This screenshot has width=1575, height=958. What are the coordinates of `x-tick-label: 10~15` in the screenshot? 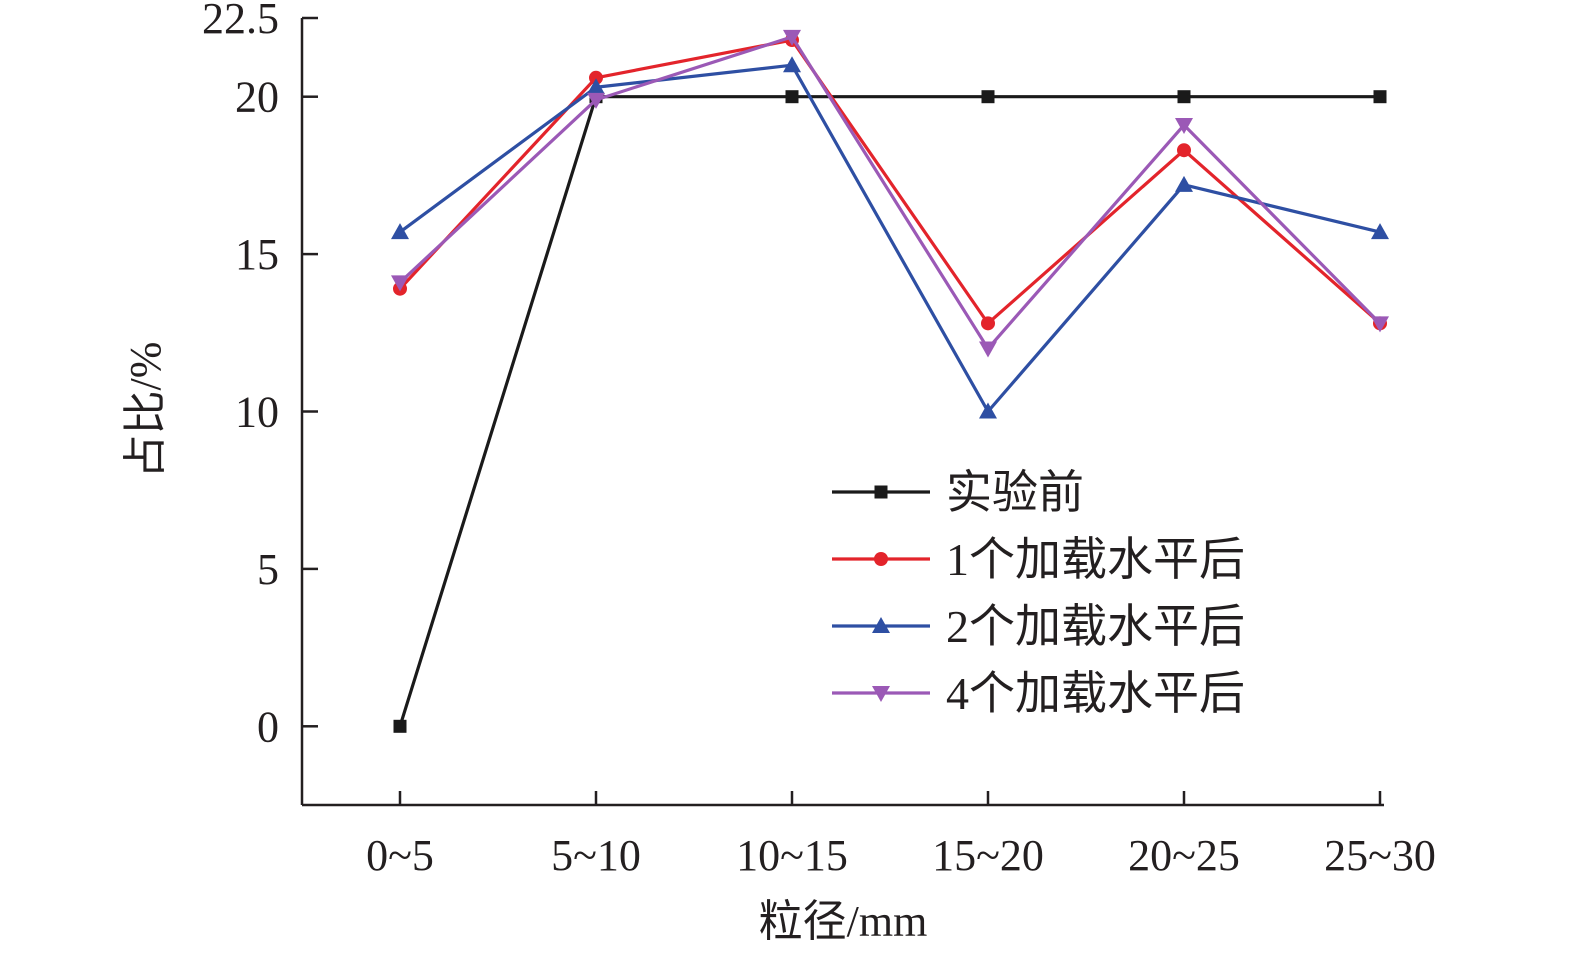 It's located at (792, 855).